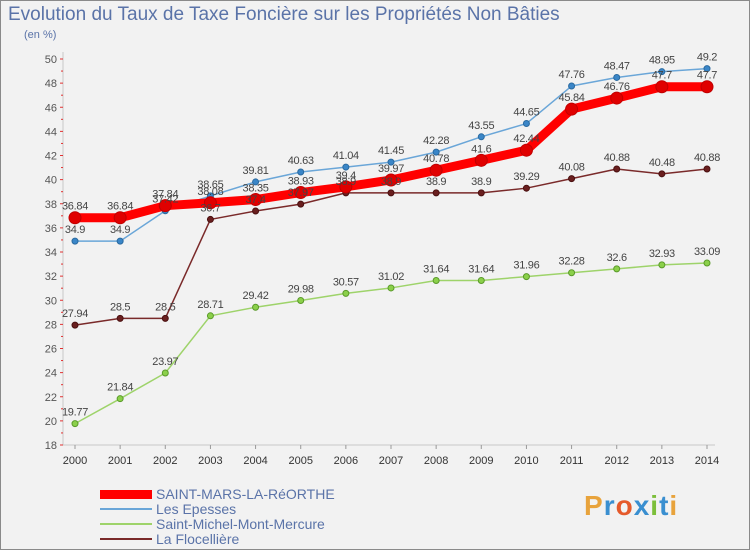 This screenshot has height=550, width=750. Describe the element at coordinates (662, 163) in the screenshot. I see `data-label-la-flocelliere: 40.48` at that location.